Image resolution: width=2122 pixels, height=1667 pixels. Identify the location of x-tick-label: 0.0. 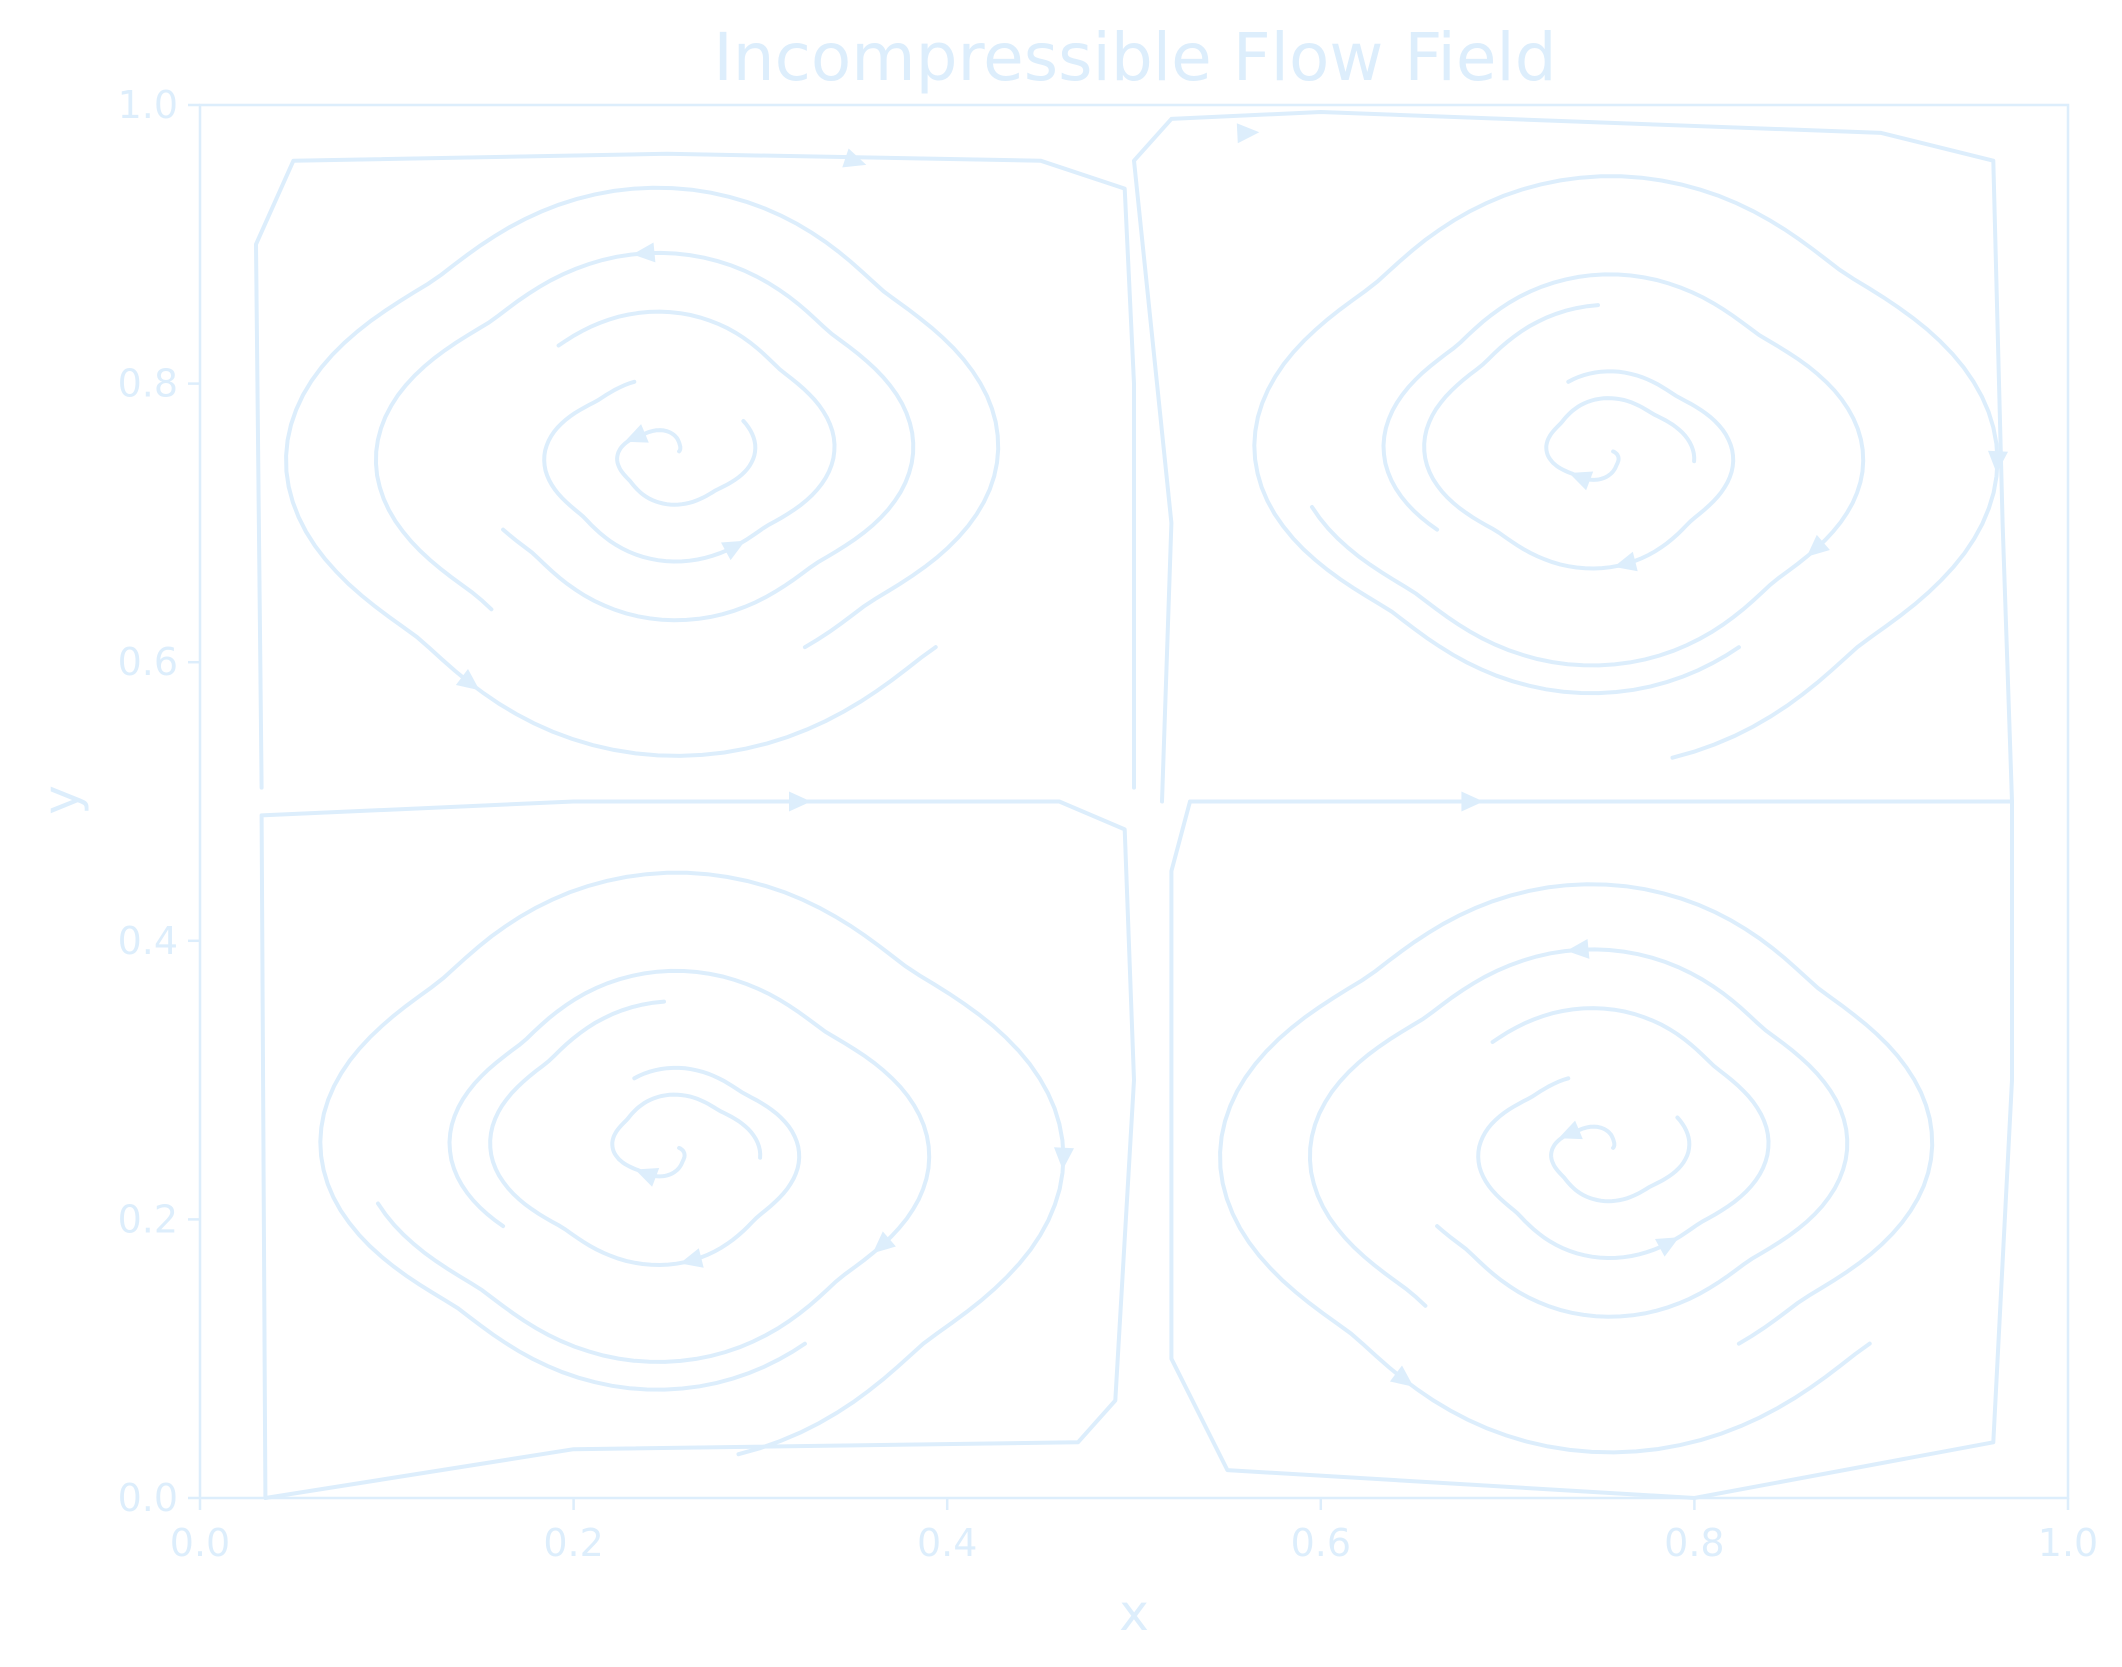
(200, 1543).